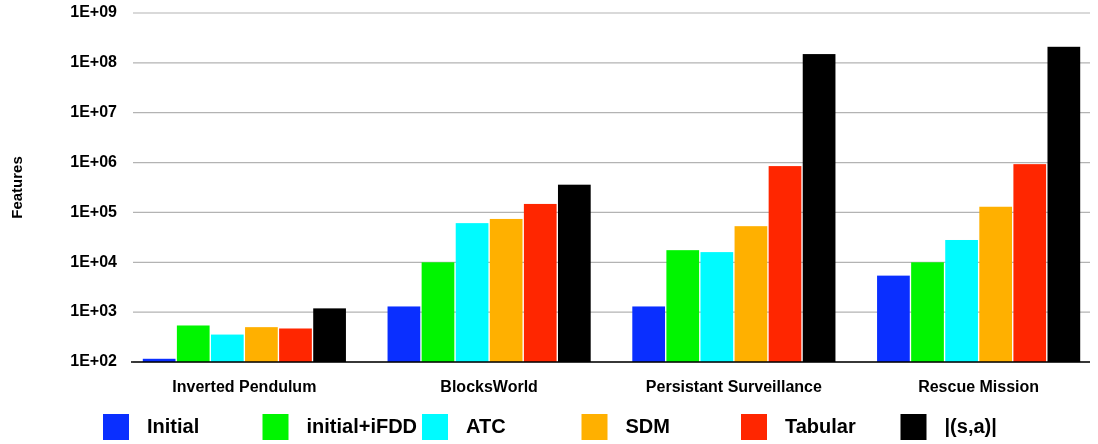 The image size is (1098, 444). What do you see at coordinates (94, 311) in the screenshot?
I see `y-tick-label: 1E+03` at bounding box center [94, 311].